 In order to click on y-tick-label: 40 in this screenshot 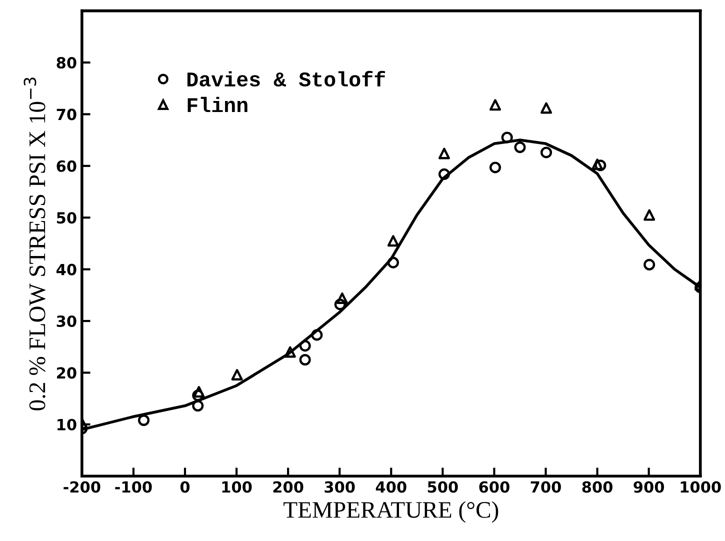, I will do `click(66, 270)`.